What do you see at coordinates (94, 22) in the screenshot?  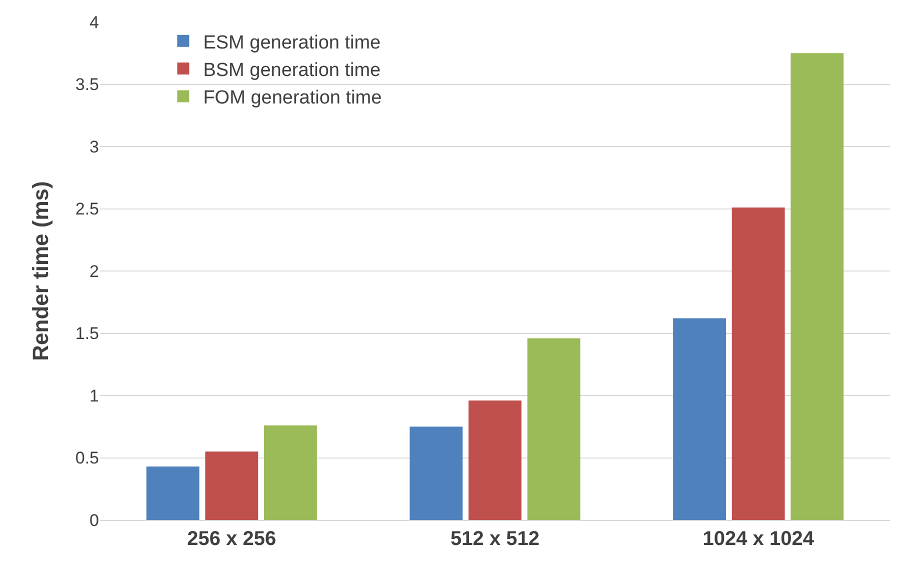 I see `y-tick-label: 4` at bounding box center [94, 22].